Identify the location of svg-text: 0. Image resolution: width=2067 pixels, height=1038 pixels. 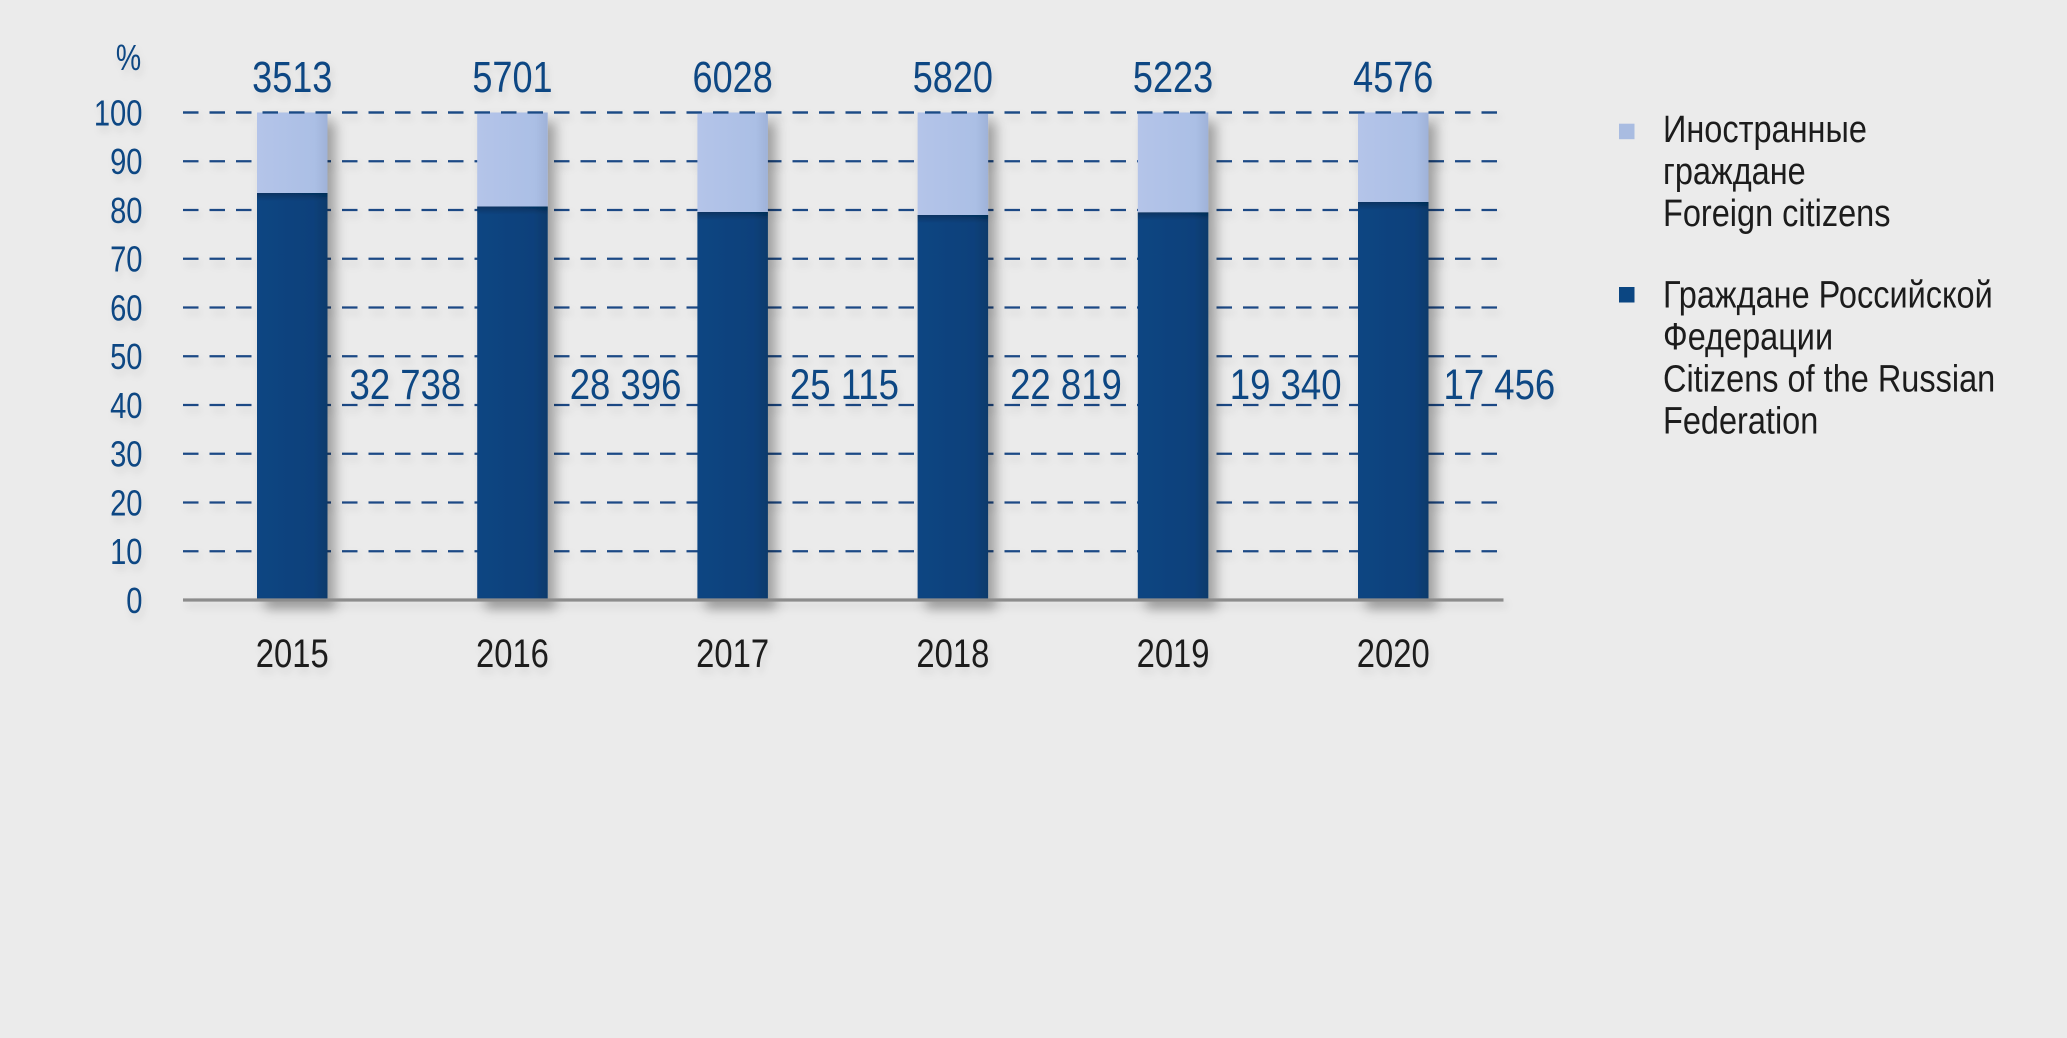
(134, 600).